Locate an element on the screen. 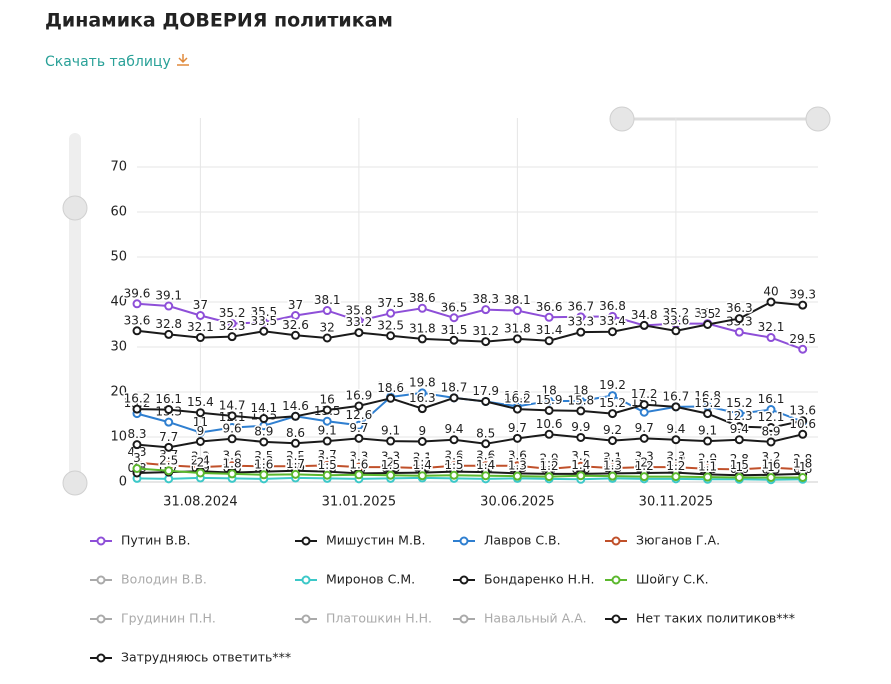 Image resolution: width=891 pixels, height=684 pixels. data-label: 9 is located at coordinates (201, 431).